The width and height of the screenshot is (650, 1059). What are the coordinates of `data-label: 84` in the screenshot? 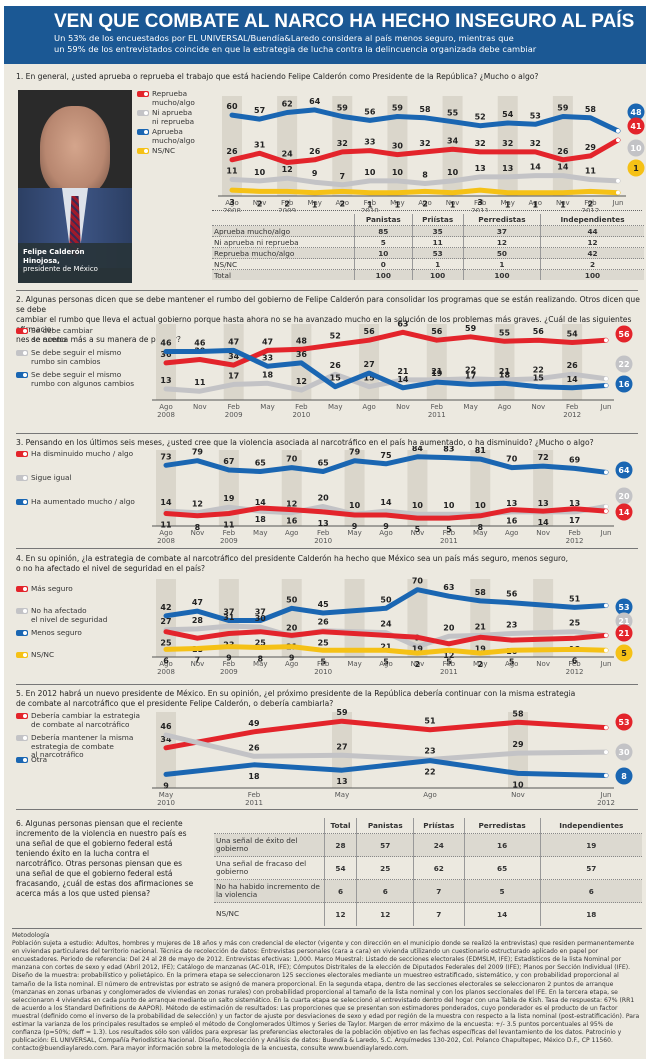 It's located at (418, 449).